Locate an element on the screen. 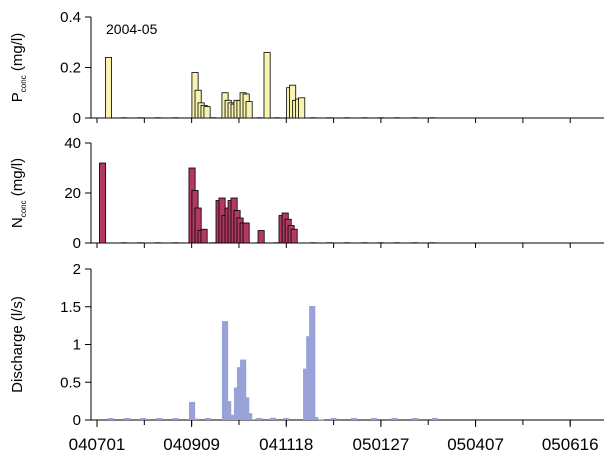 This screenshot has width=616, height=459. y-tick-label: 0.4 is located at coordinates (70, 17).